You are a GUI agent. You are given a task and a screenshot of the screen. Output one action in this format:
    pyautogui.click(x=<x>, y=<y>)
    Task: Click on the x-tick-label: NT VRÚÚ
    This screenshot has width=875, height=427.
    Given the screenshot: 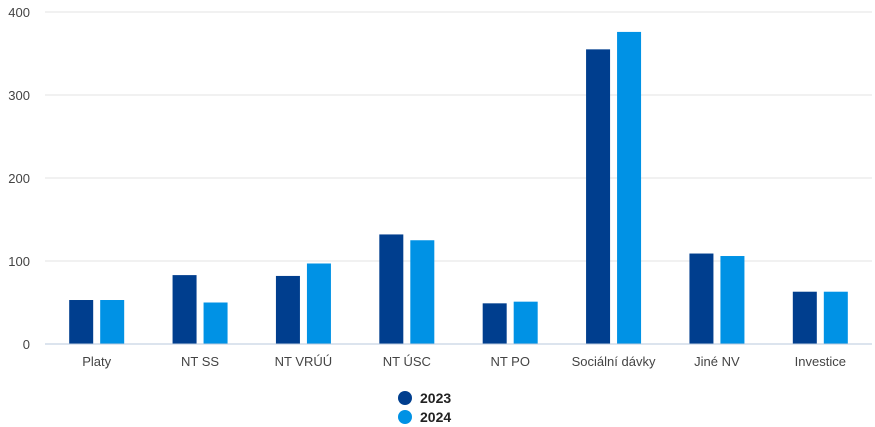 What is the action you would take?
    pyautogui.click(x=304, y=361)
    